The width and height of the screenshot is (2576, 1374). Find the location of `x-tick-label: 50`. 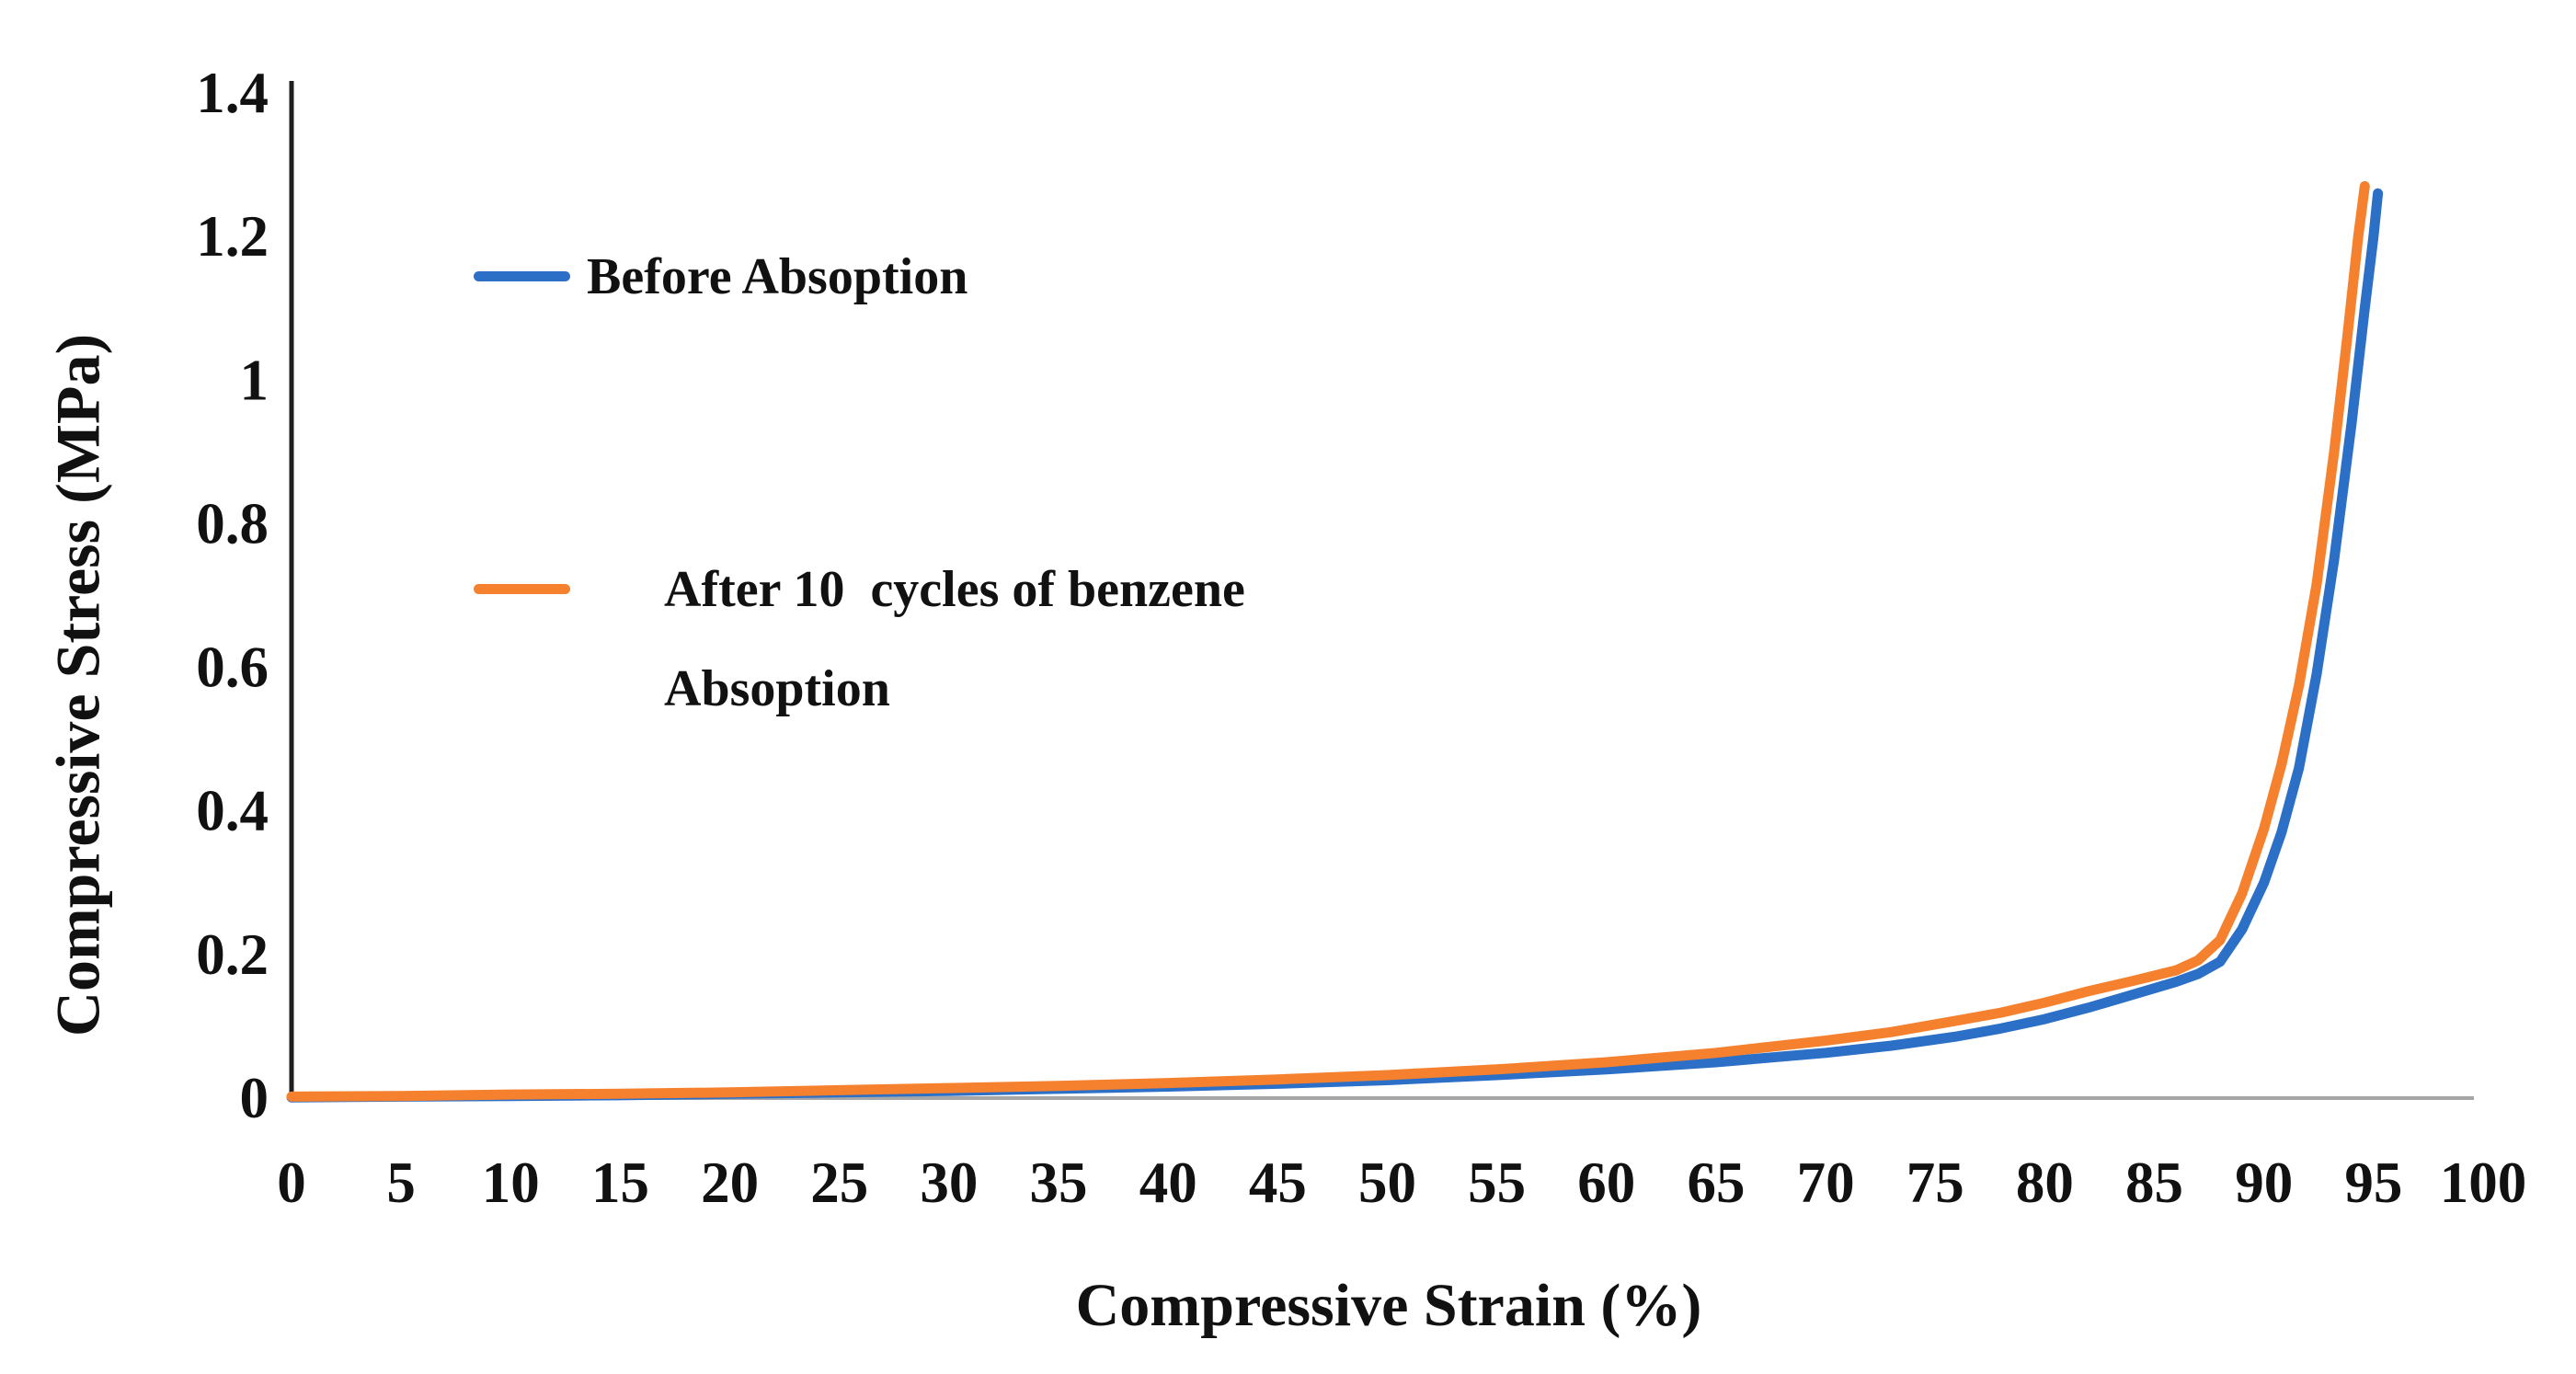

x-tick-label: 50 is located at coordinates (1387, 1183).